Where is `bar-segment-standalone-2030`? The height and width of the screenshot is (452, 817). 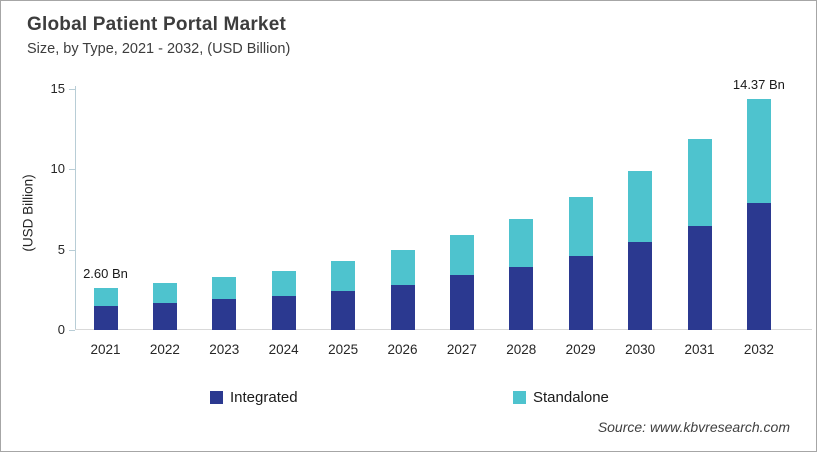 bar-segment-standalone-2030 is located at coordinates (640, 206).